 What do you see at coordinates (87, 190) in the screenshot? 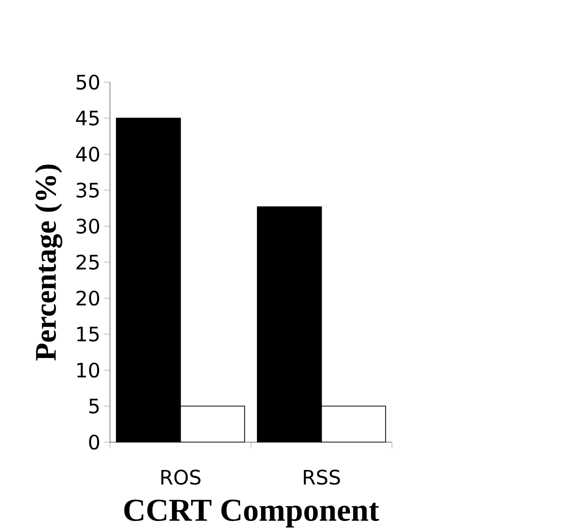
I see `y-tick-label: 35` at bounding box center [87, 190].